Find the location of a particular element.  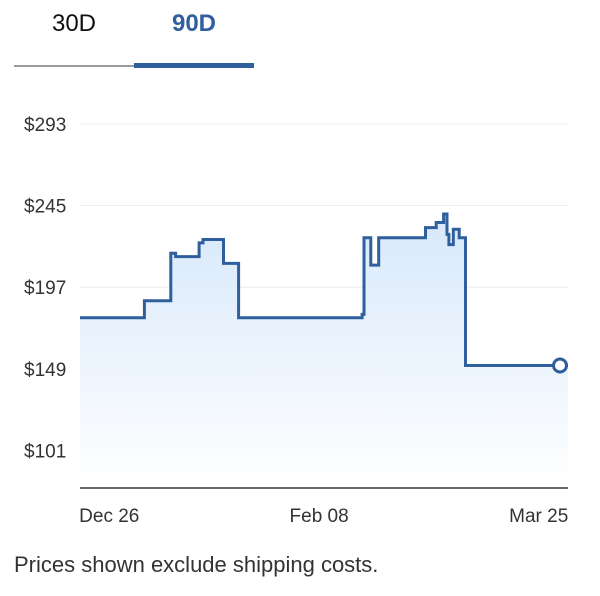

y-tick-label: $197 is located at coordinates (45, 288).